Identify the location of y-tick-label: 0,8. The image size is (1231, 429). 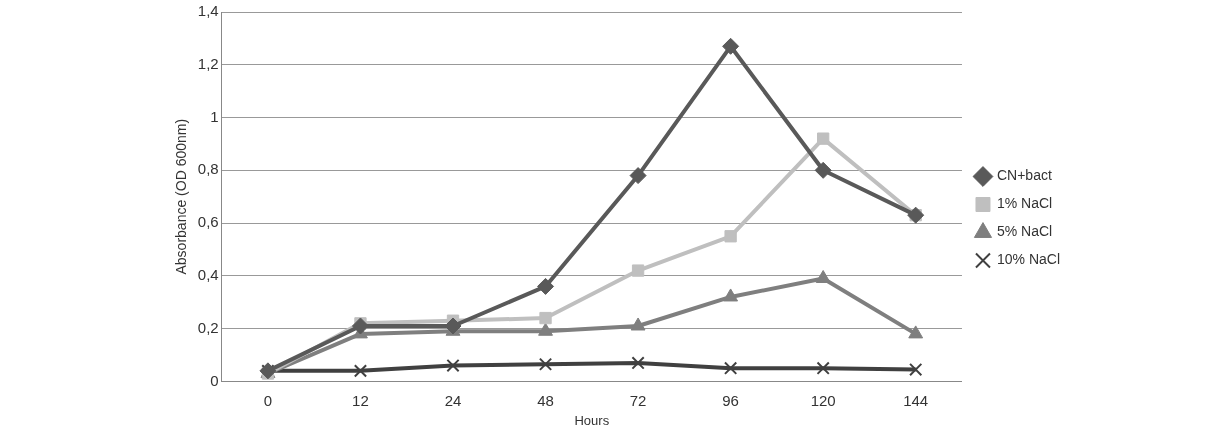
(208, 169).